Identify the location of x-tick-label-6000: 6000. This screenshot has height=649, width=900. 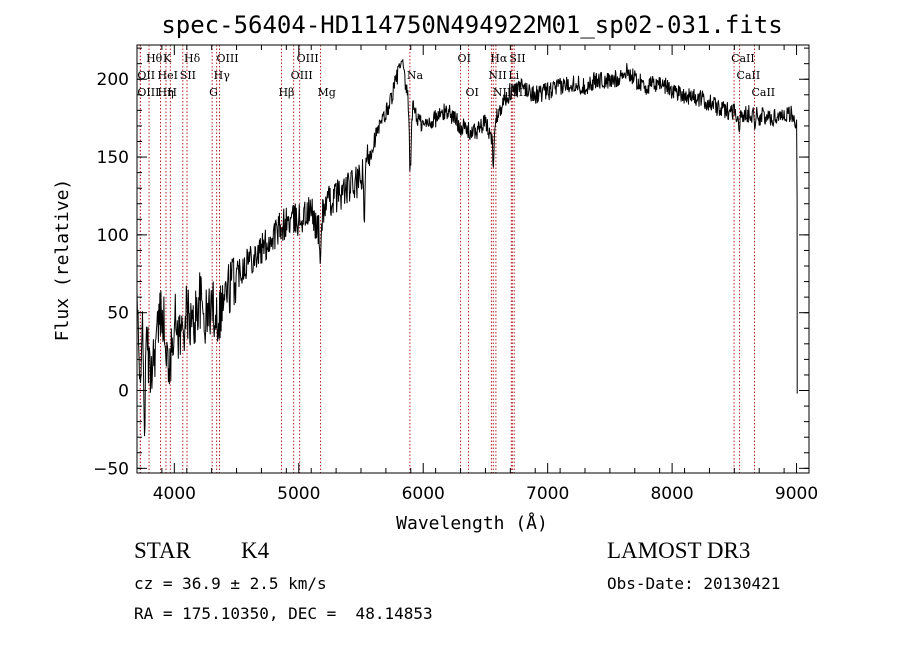
(423, 494).